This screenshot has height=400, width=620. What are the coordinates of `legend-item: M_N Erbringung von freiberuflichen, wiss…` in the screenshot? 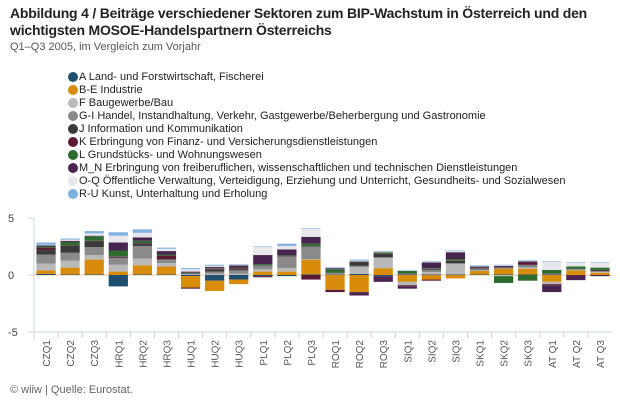 It's located at (317, 167).